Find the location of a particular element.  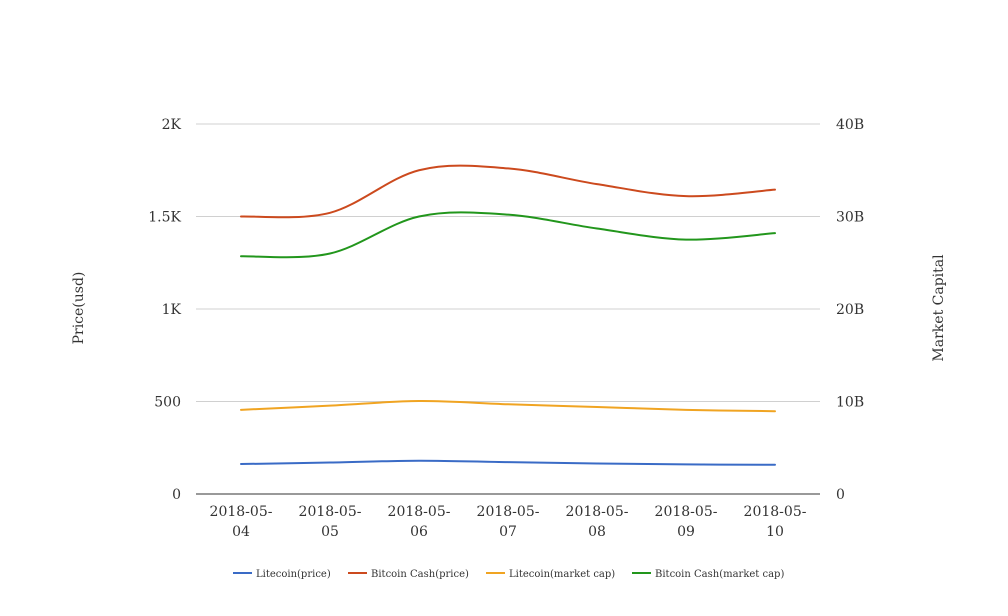

x-tick-label: 2018-05-04 is located at coordinates (241, 522).